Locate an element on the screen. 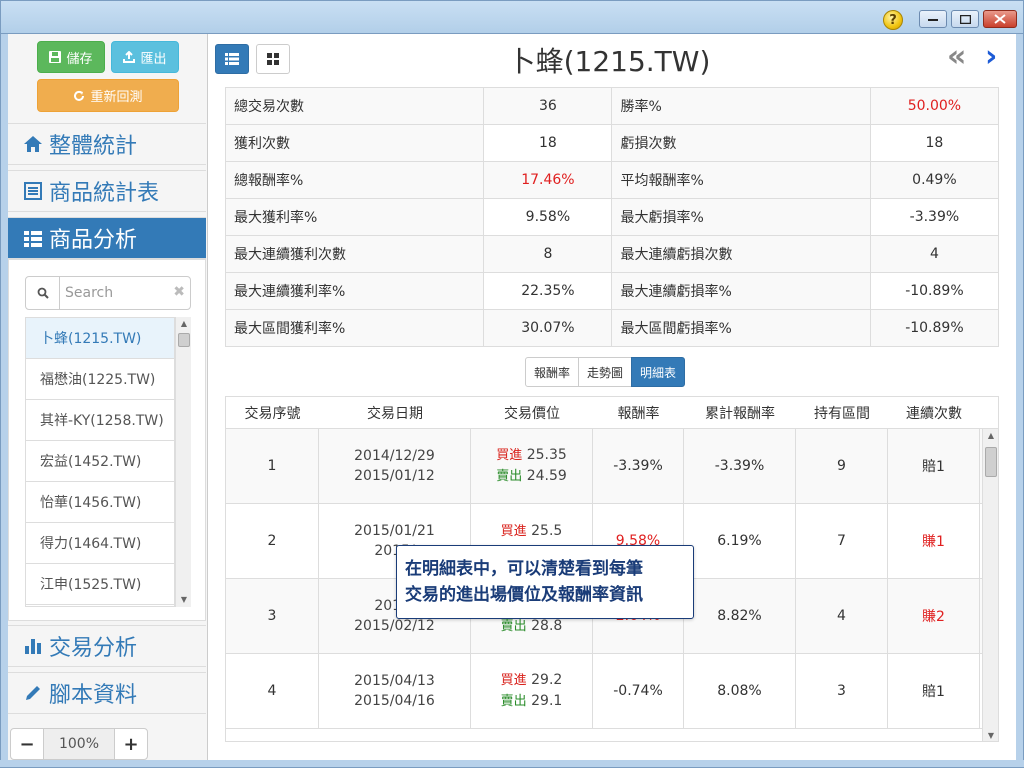  column-header: 報酬率 is located at coordinates (638, 413).